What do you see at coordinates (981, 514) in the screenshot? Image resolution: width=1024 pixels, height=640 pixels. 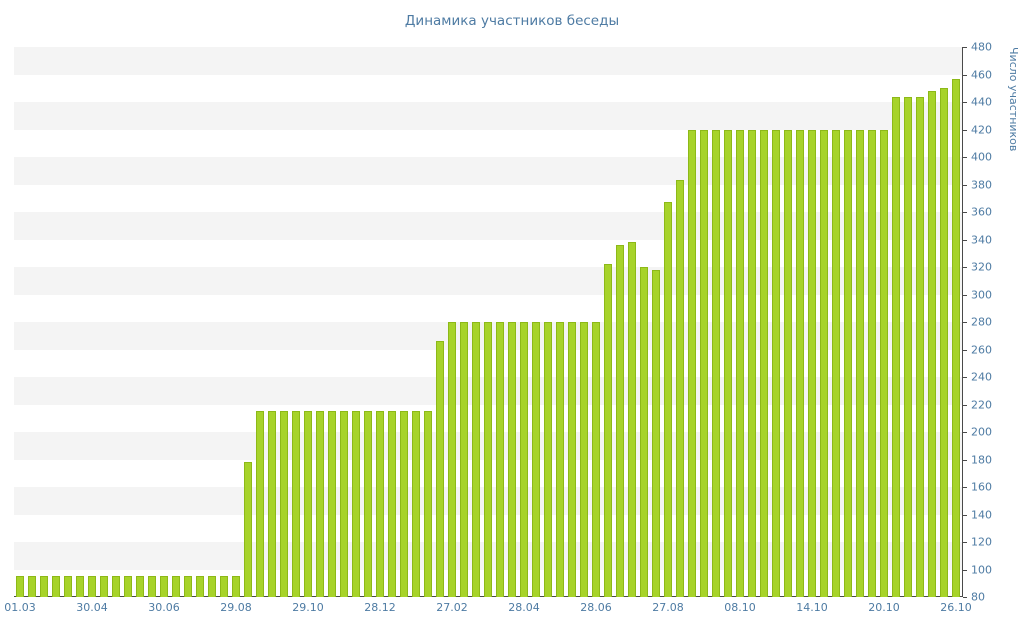 I see `y-tick-label: 140` at bounding box center [981, 514].